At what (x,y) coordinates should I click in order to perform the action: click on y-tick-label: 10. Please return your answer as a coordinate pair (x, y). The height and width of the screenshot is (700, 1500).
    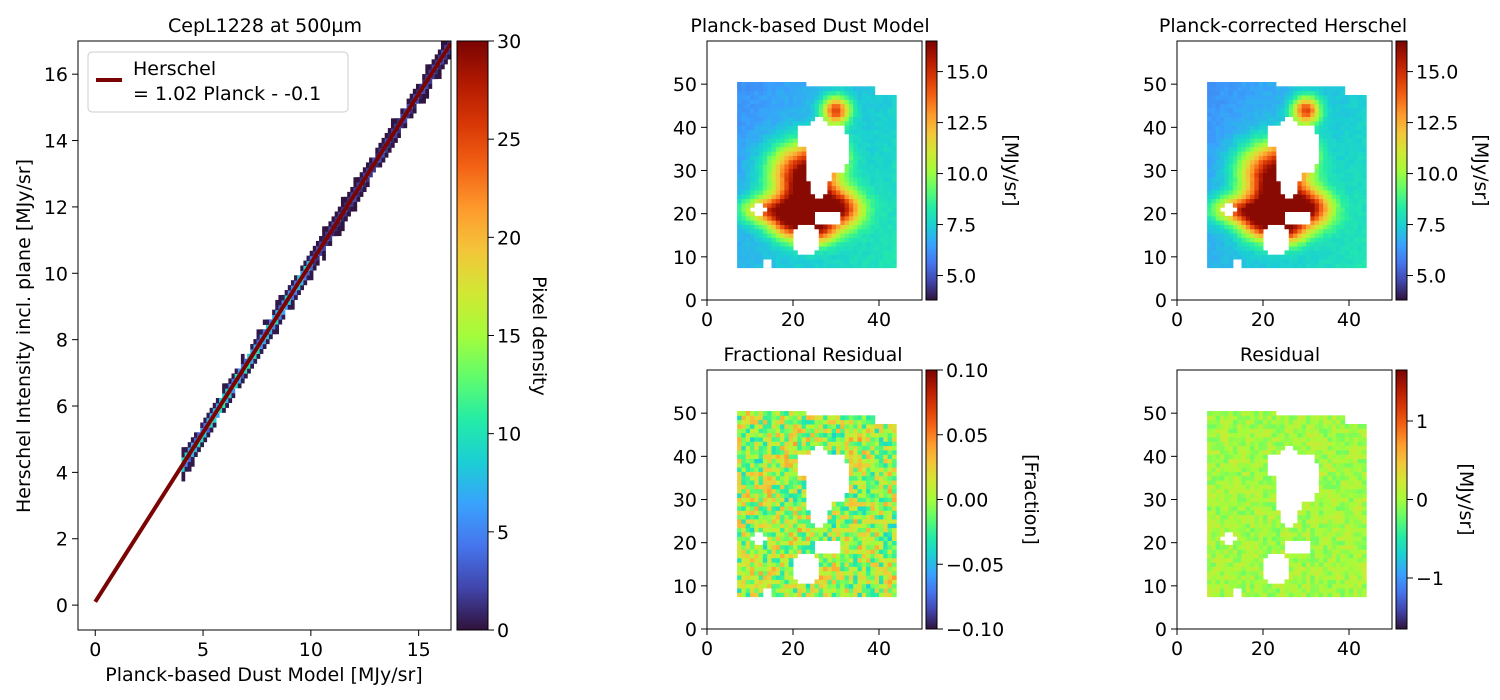
    Looking at the image, I should click on (685, 587).